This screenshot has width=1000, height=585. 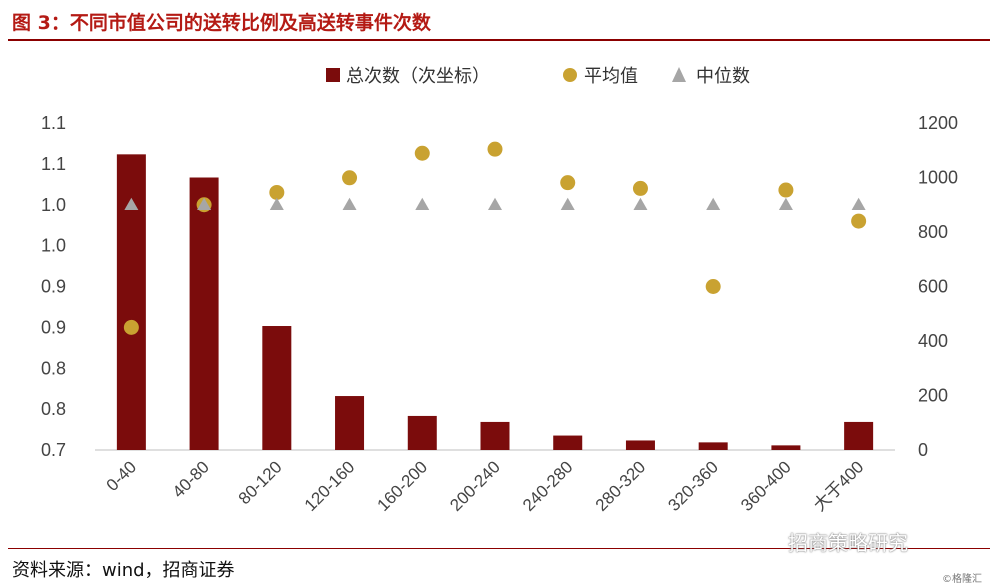 I want to click on right-axis-tick-label: 400, so click(x=933, y=341).